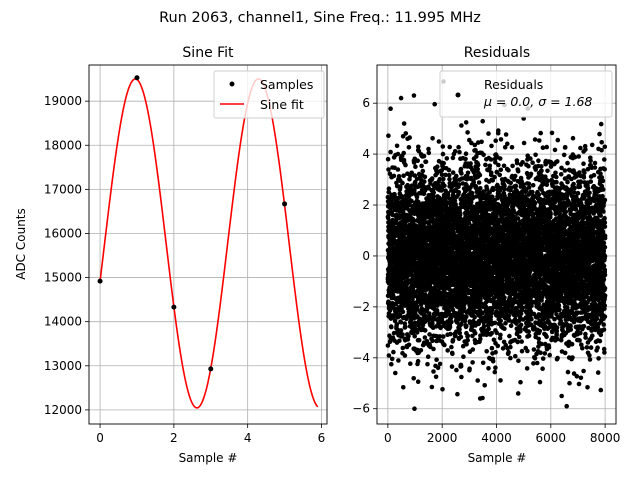  Describe the element at coordinates (63, 101) in the screenshot. I see `sine-fit-ytick-label: 19000` at that location.